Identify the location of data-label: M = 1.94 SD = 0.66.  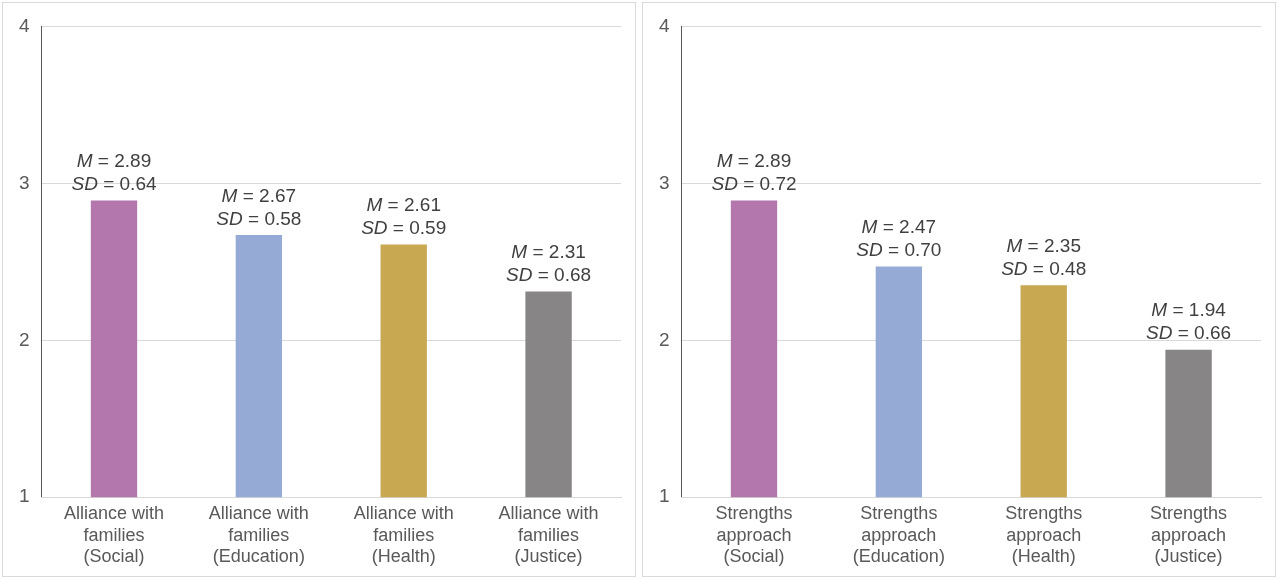
(1189, 321).